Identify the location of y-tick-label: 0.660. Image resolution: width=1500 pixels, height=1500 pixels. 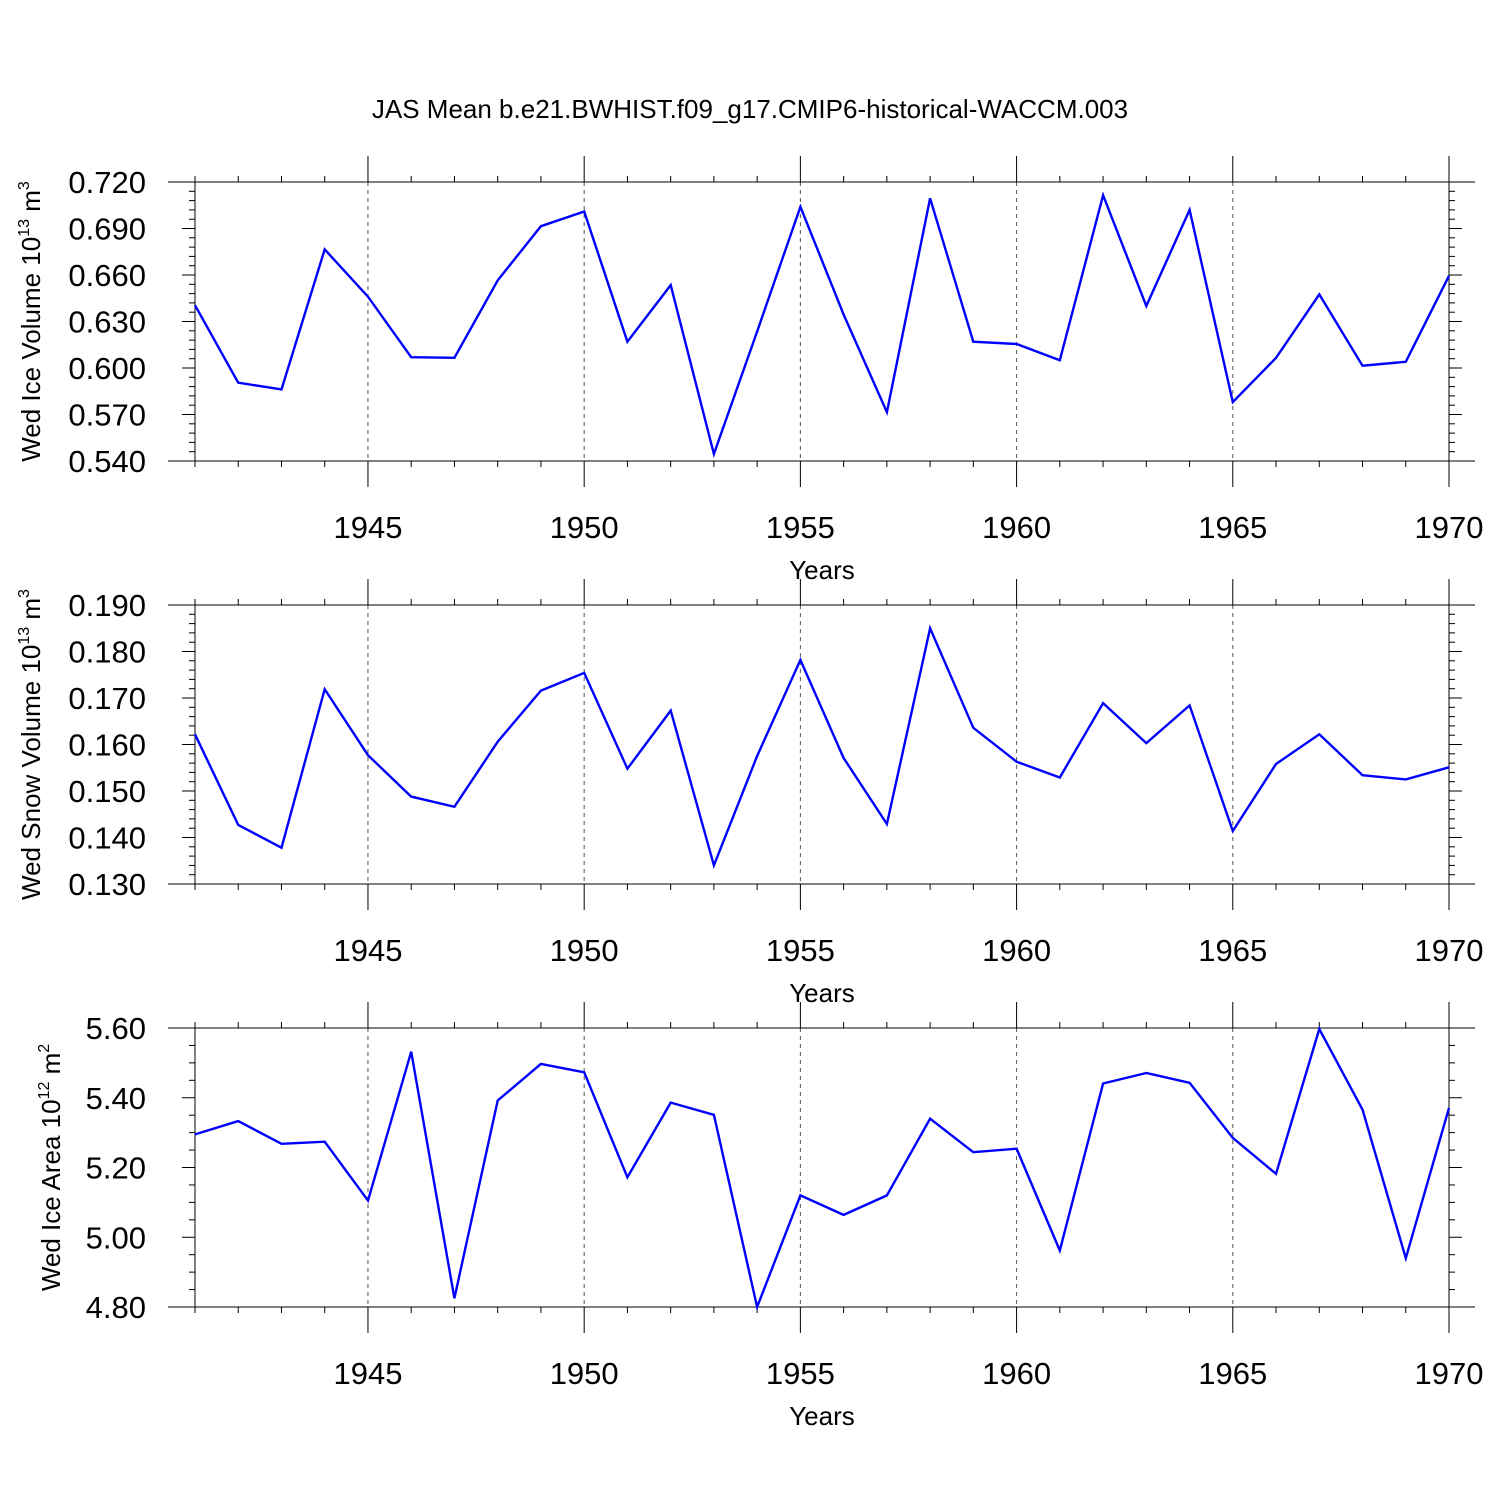
(107, 275).